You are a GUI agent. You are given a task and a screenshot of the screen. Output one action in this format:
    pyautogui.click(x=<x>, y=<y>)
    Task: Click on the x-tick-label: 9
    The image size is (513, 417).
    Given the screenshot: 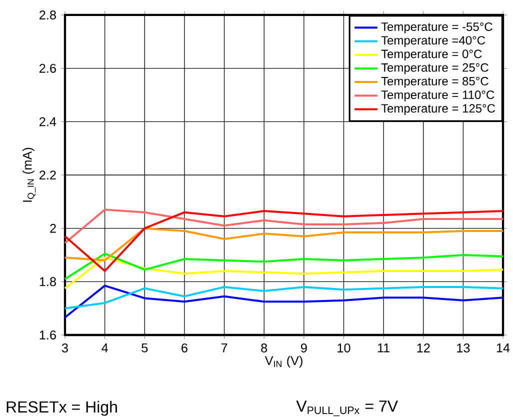 What is the action you would take?
    pyautogui.click(x=303, y=347)
    